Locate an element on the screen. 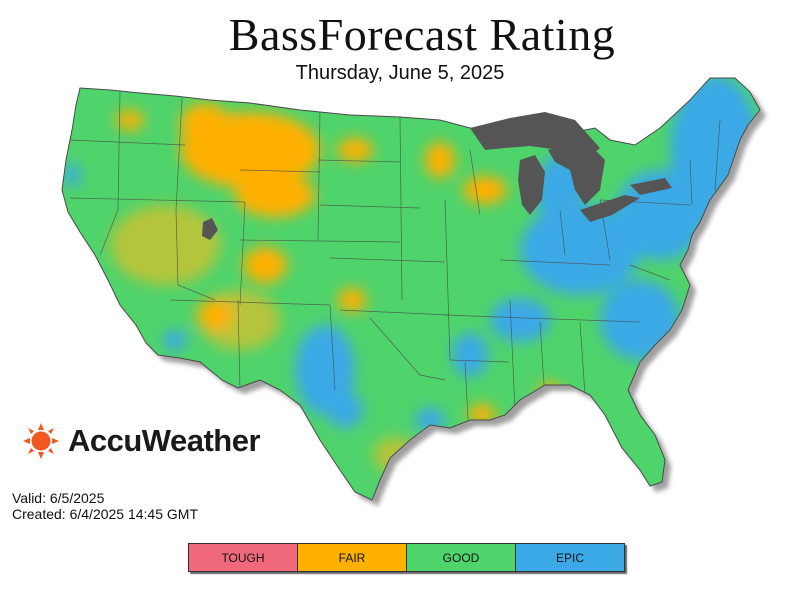  legend-item-good: GOOD is located at coordinates (461, 557).